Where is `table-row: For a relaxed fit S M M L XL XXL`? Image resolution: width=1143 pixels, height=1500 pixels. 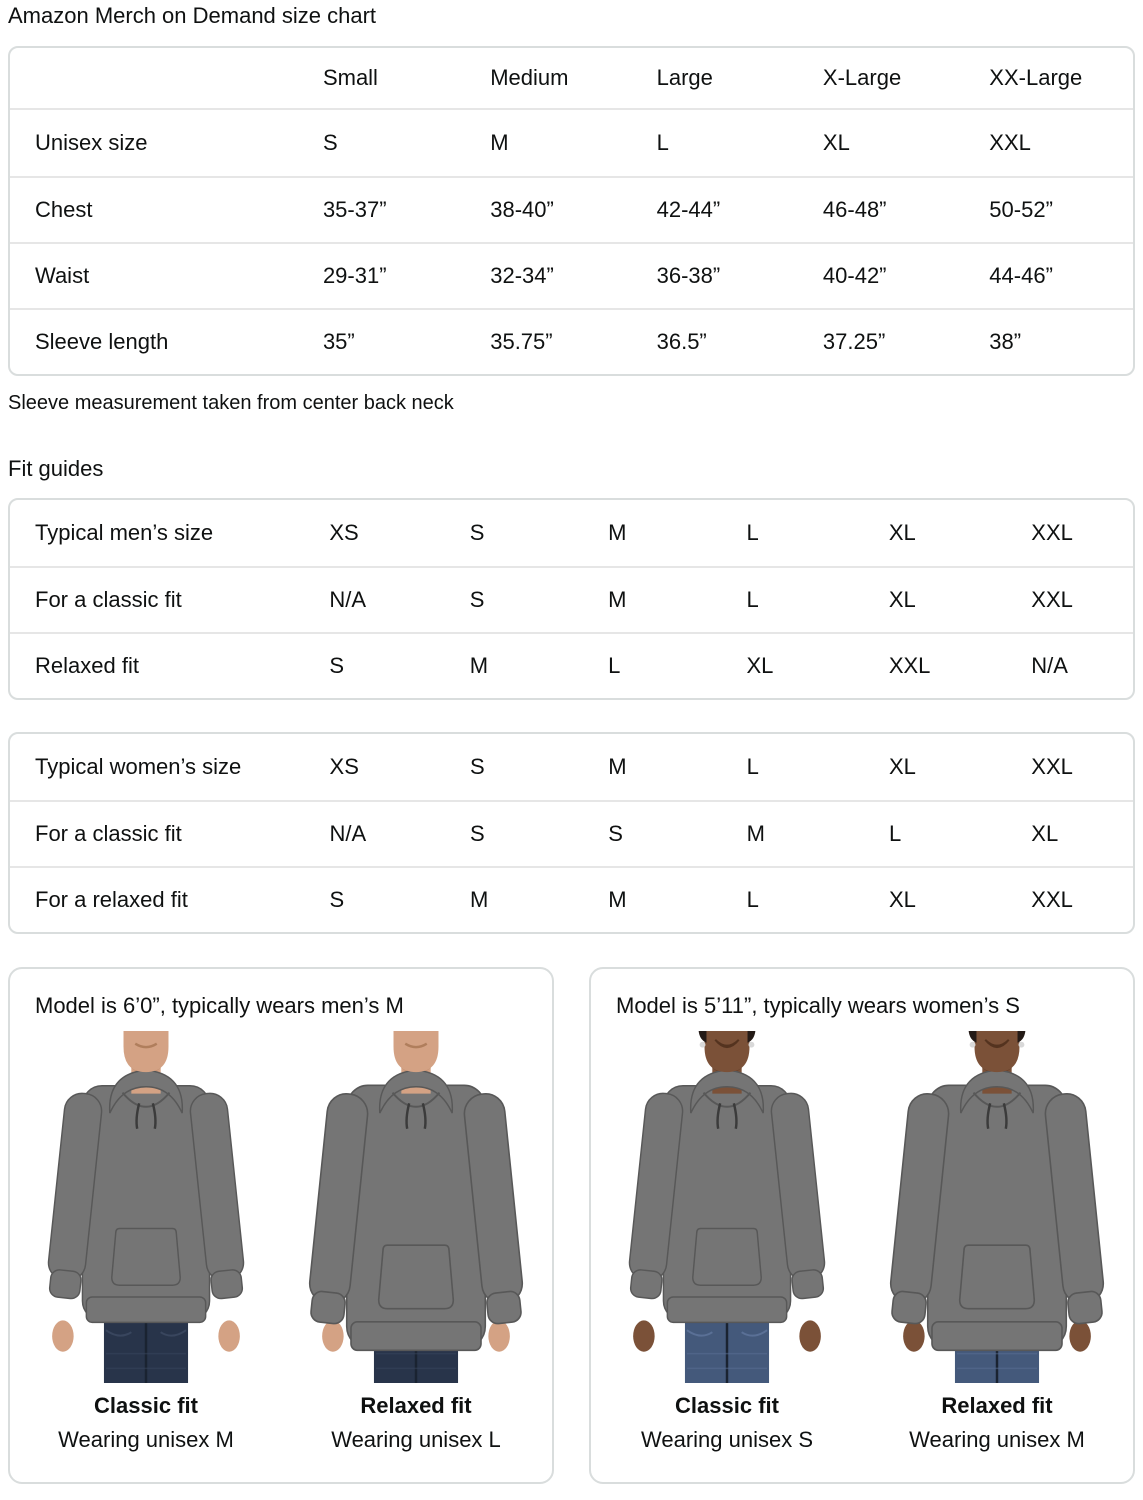 table-row: For a relaxed fit S M M L XL XXL is located at coordinates (571, 899).